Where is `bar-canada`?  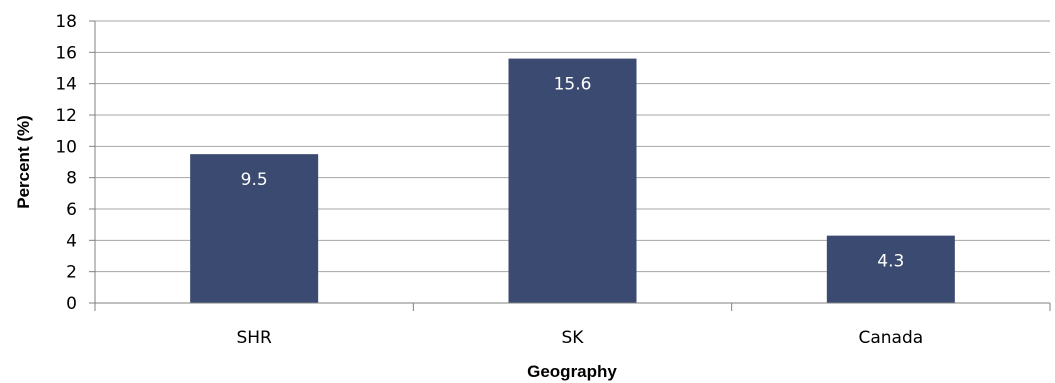
bar-canada is located at coordinates (890, 269).